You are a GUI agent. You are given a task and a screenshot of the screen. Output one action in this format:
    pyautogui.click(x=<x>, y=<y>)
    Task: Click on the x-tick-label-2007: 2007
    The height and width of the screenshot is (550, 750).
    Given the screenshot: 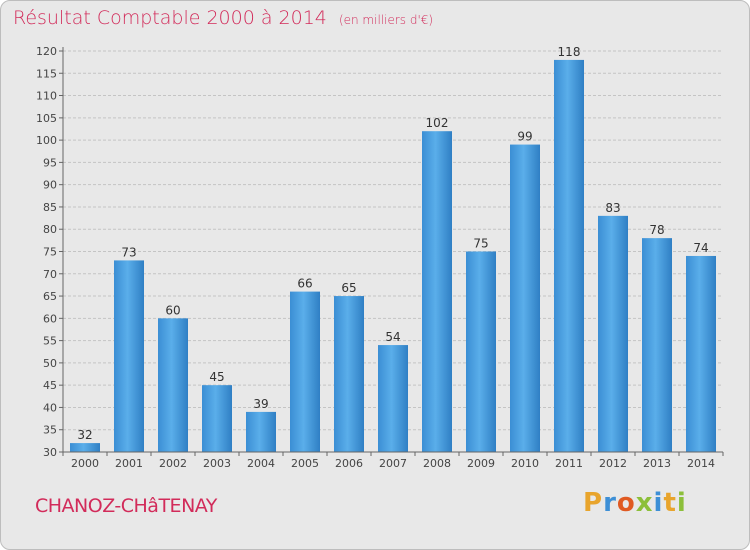 What is the action you would take?
    pyautogui.click(x=393, y=463)
    